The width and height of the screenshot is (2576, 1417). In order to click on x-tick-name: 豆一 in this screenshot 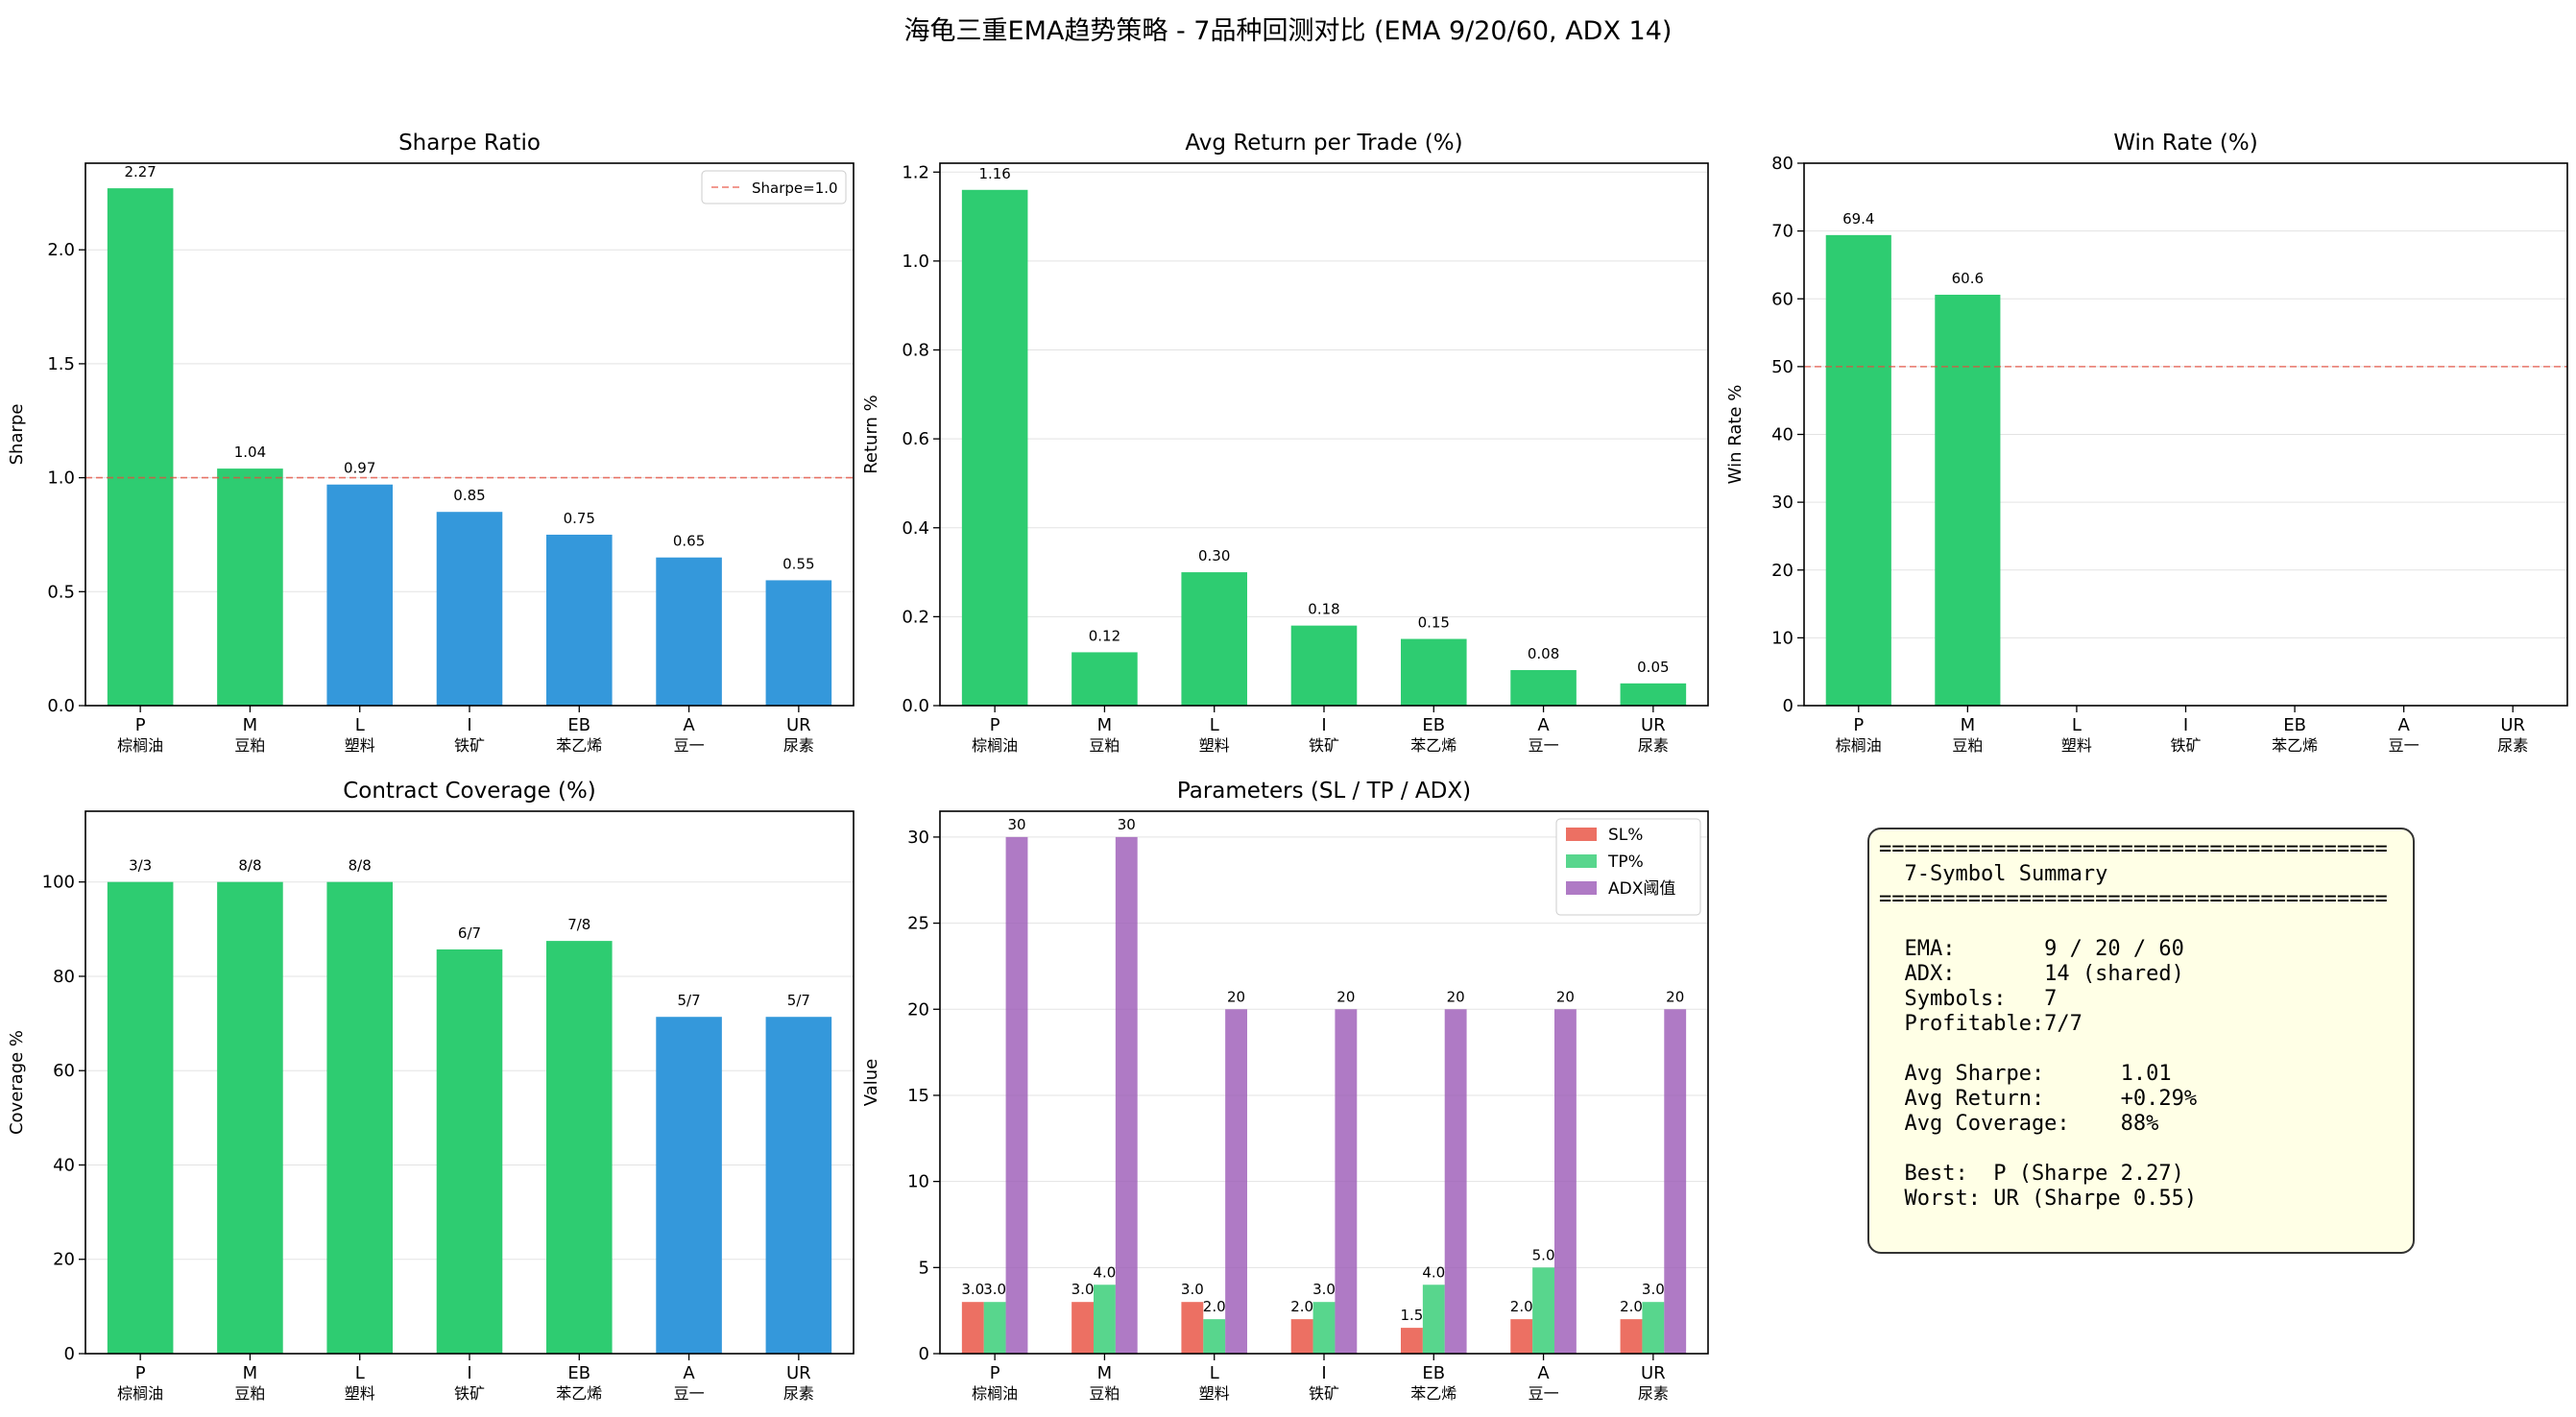, I will do `click(1544, 746)`.